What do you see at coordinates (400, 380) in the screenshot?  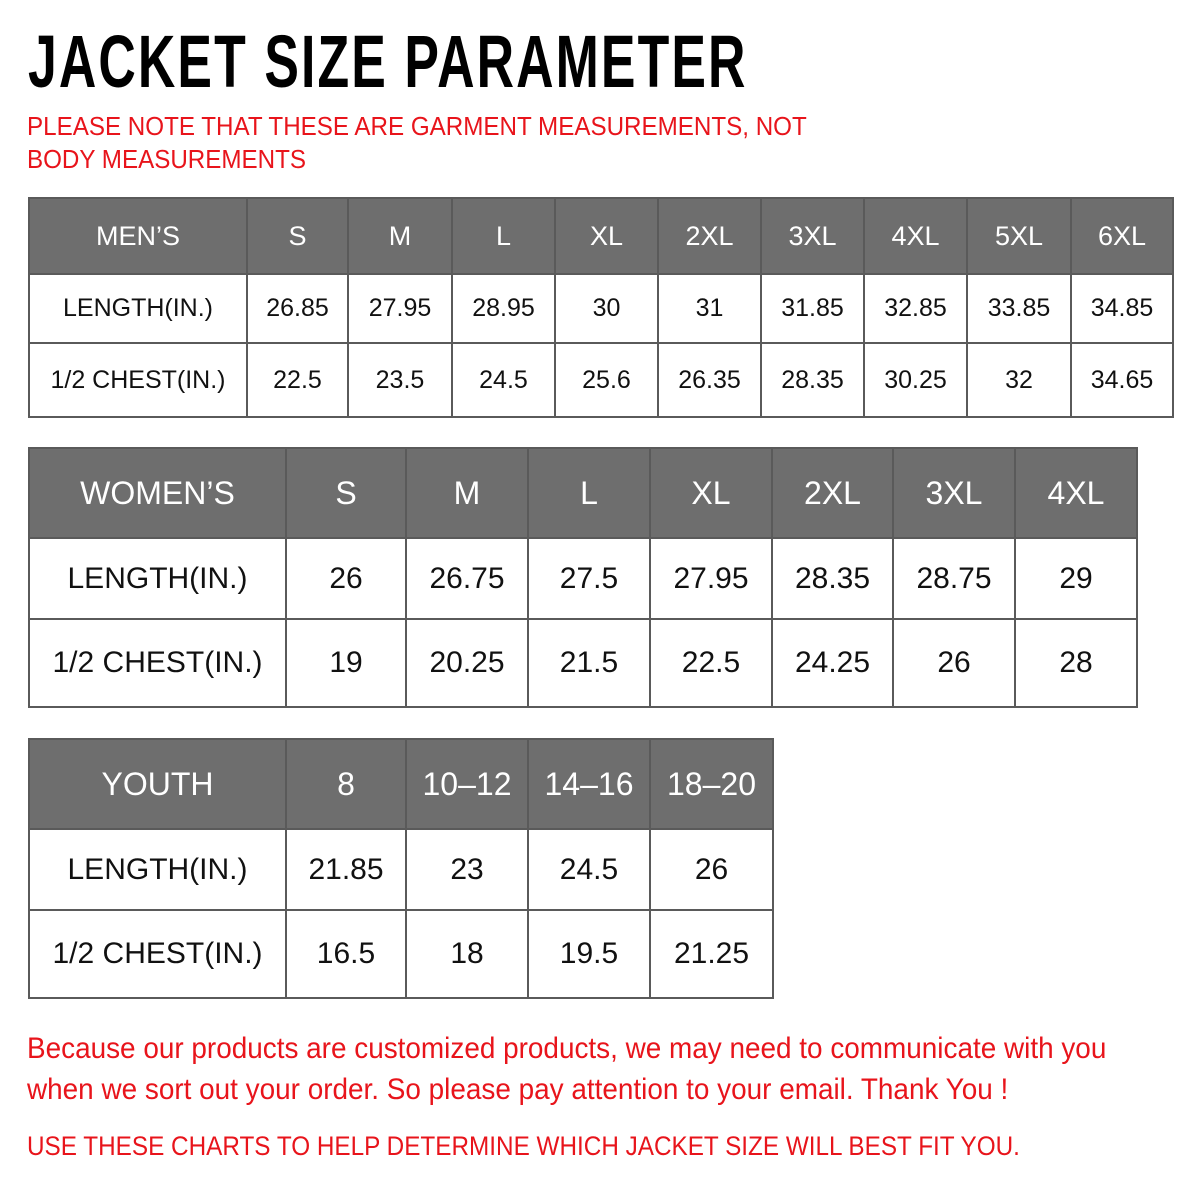 I see `measurement-cell: 23.5` at bounding box center [400, 380].